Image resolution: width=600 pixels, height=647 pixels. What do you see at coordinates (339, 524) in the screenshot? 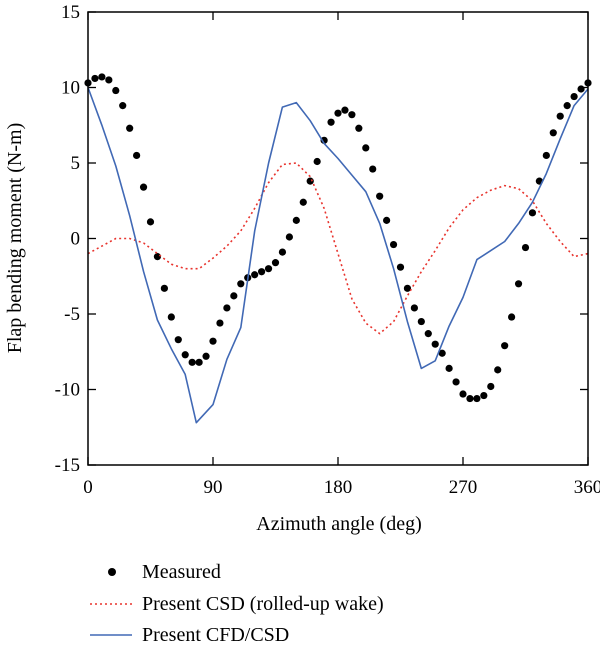
I see `x-axis-title: Azimuth angle (deg)` at bounding box center [339, 524].